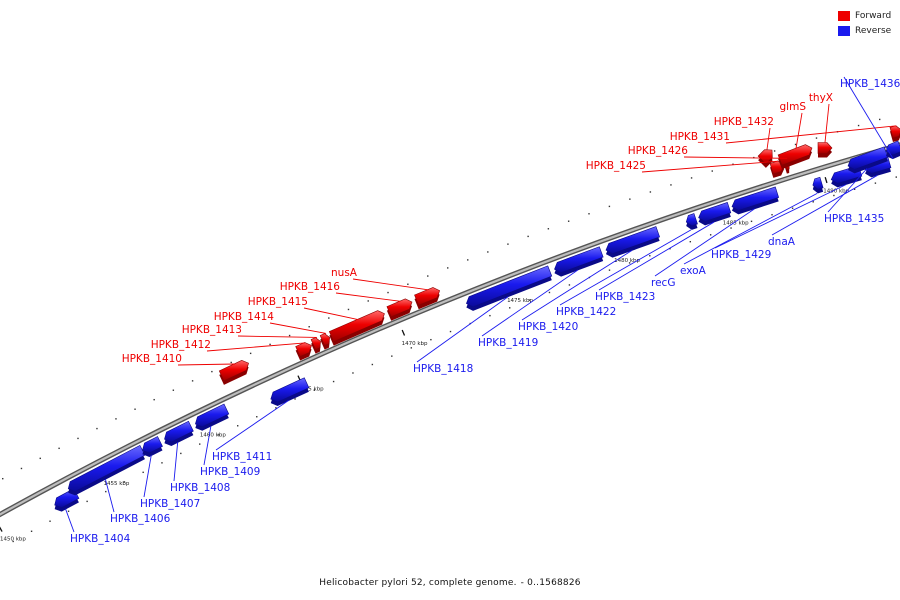  Describe the element at coordinates (520, 301) in the screenshot. I see `tick-label: 1475 kbp` at that location.